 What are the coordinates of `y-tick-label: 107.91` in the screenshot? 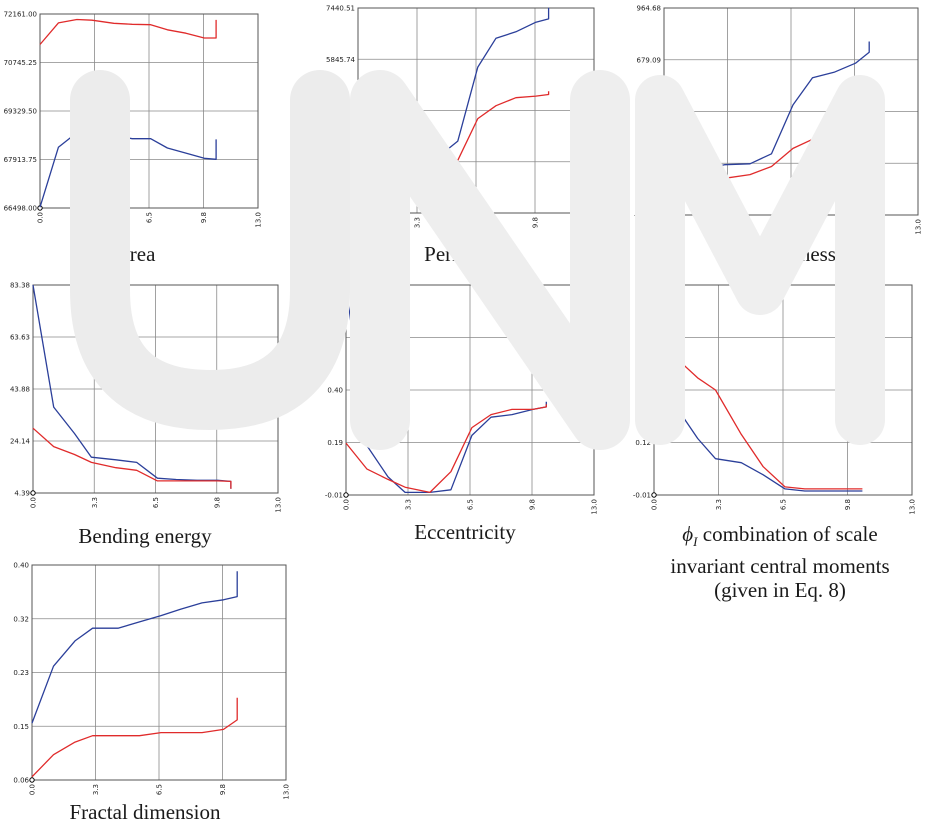 It's located at (649, 164).